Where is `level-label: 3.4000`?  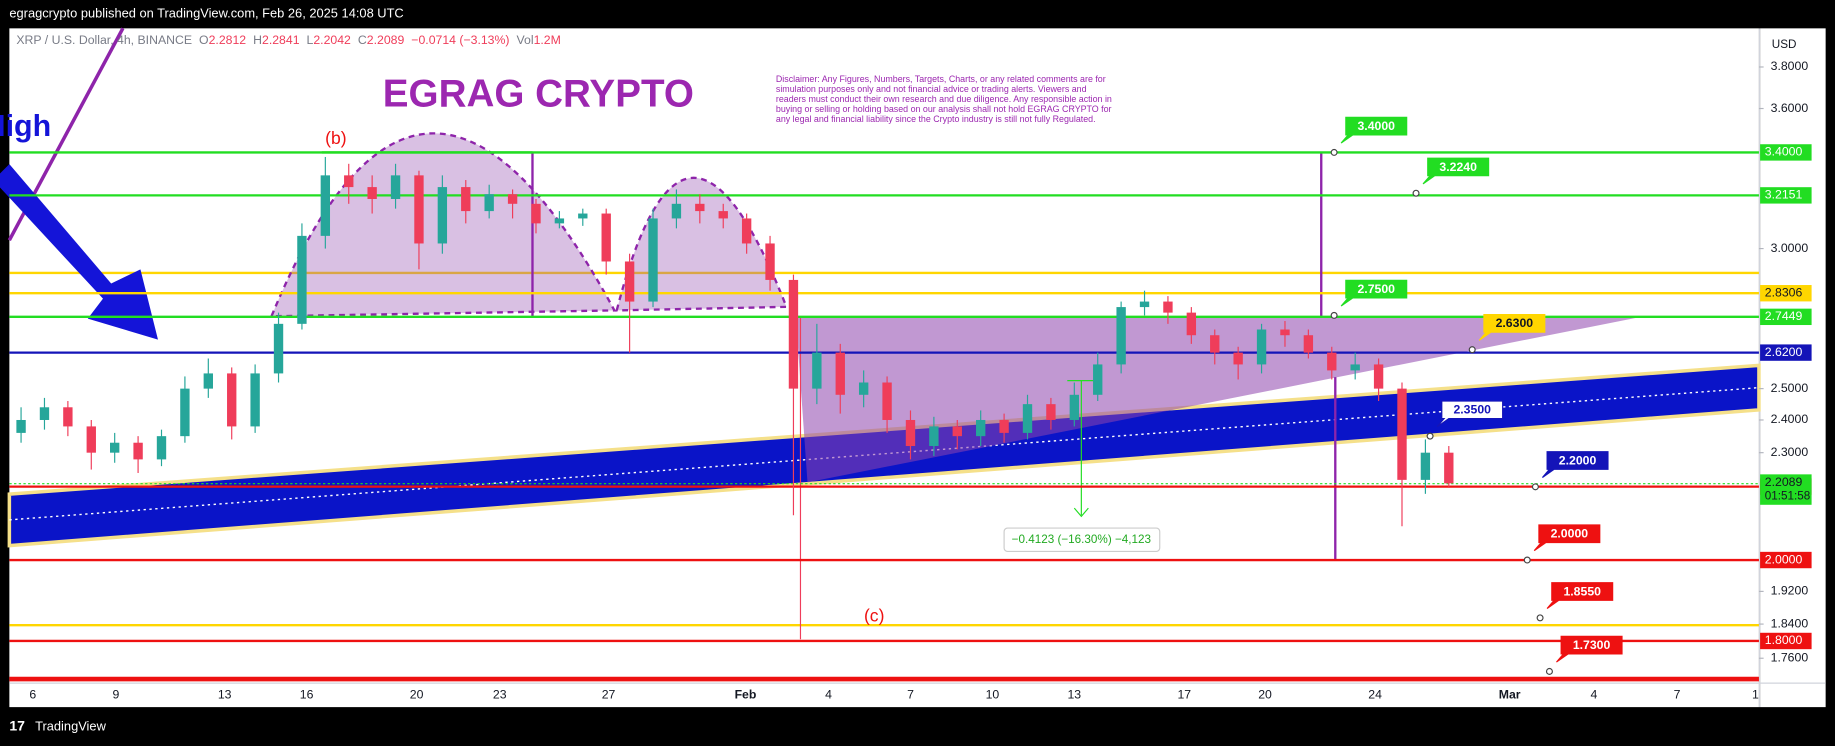
level-label: 3.4000 is located at coordinates (1784, 152).